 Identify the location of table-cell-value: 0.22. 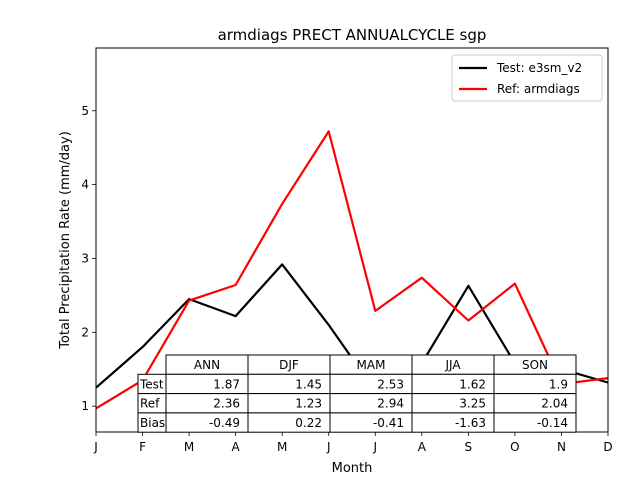
(308, 423).